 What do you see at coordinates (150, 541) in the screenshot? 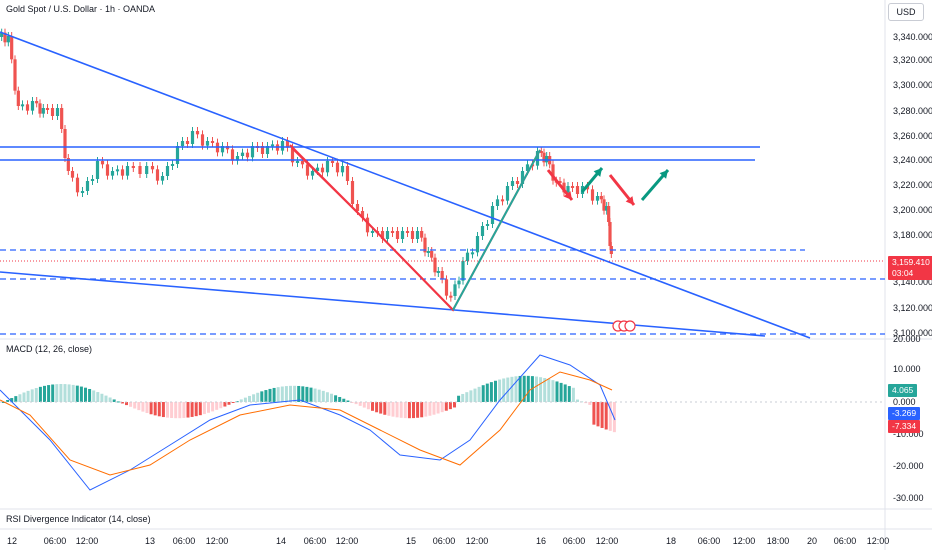
I see `time-axis-label: 13` at bounding box center [150, 541].